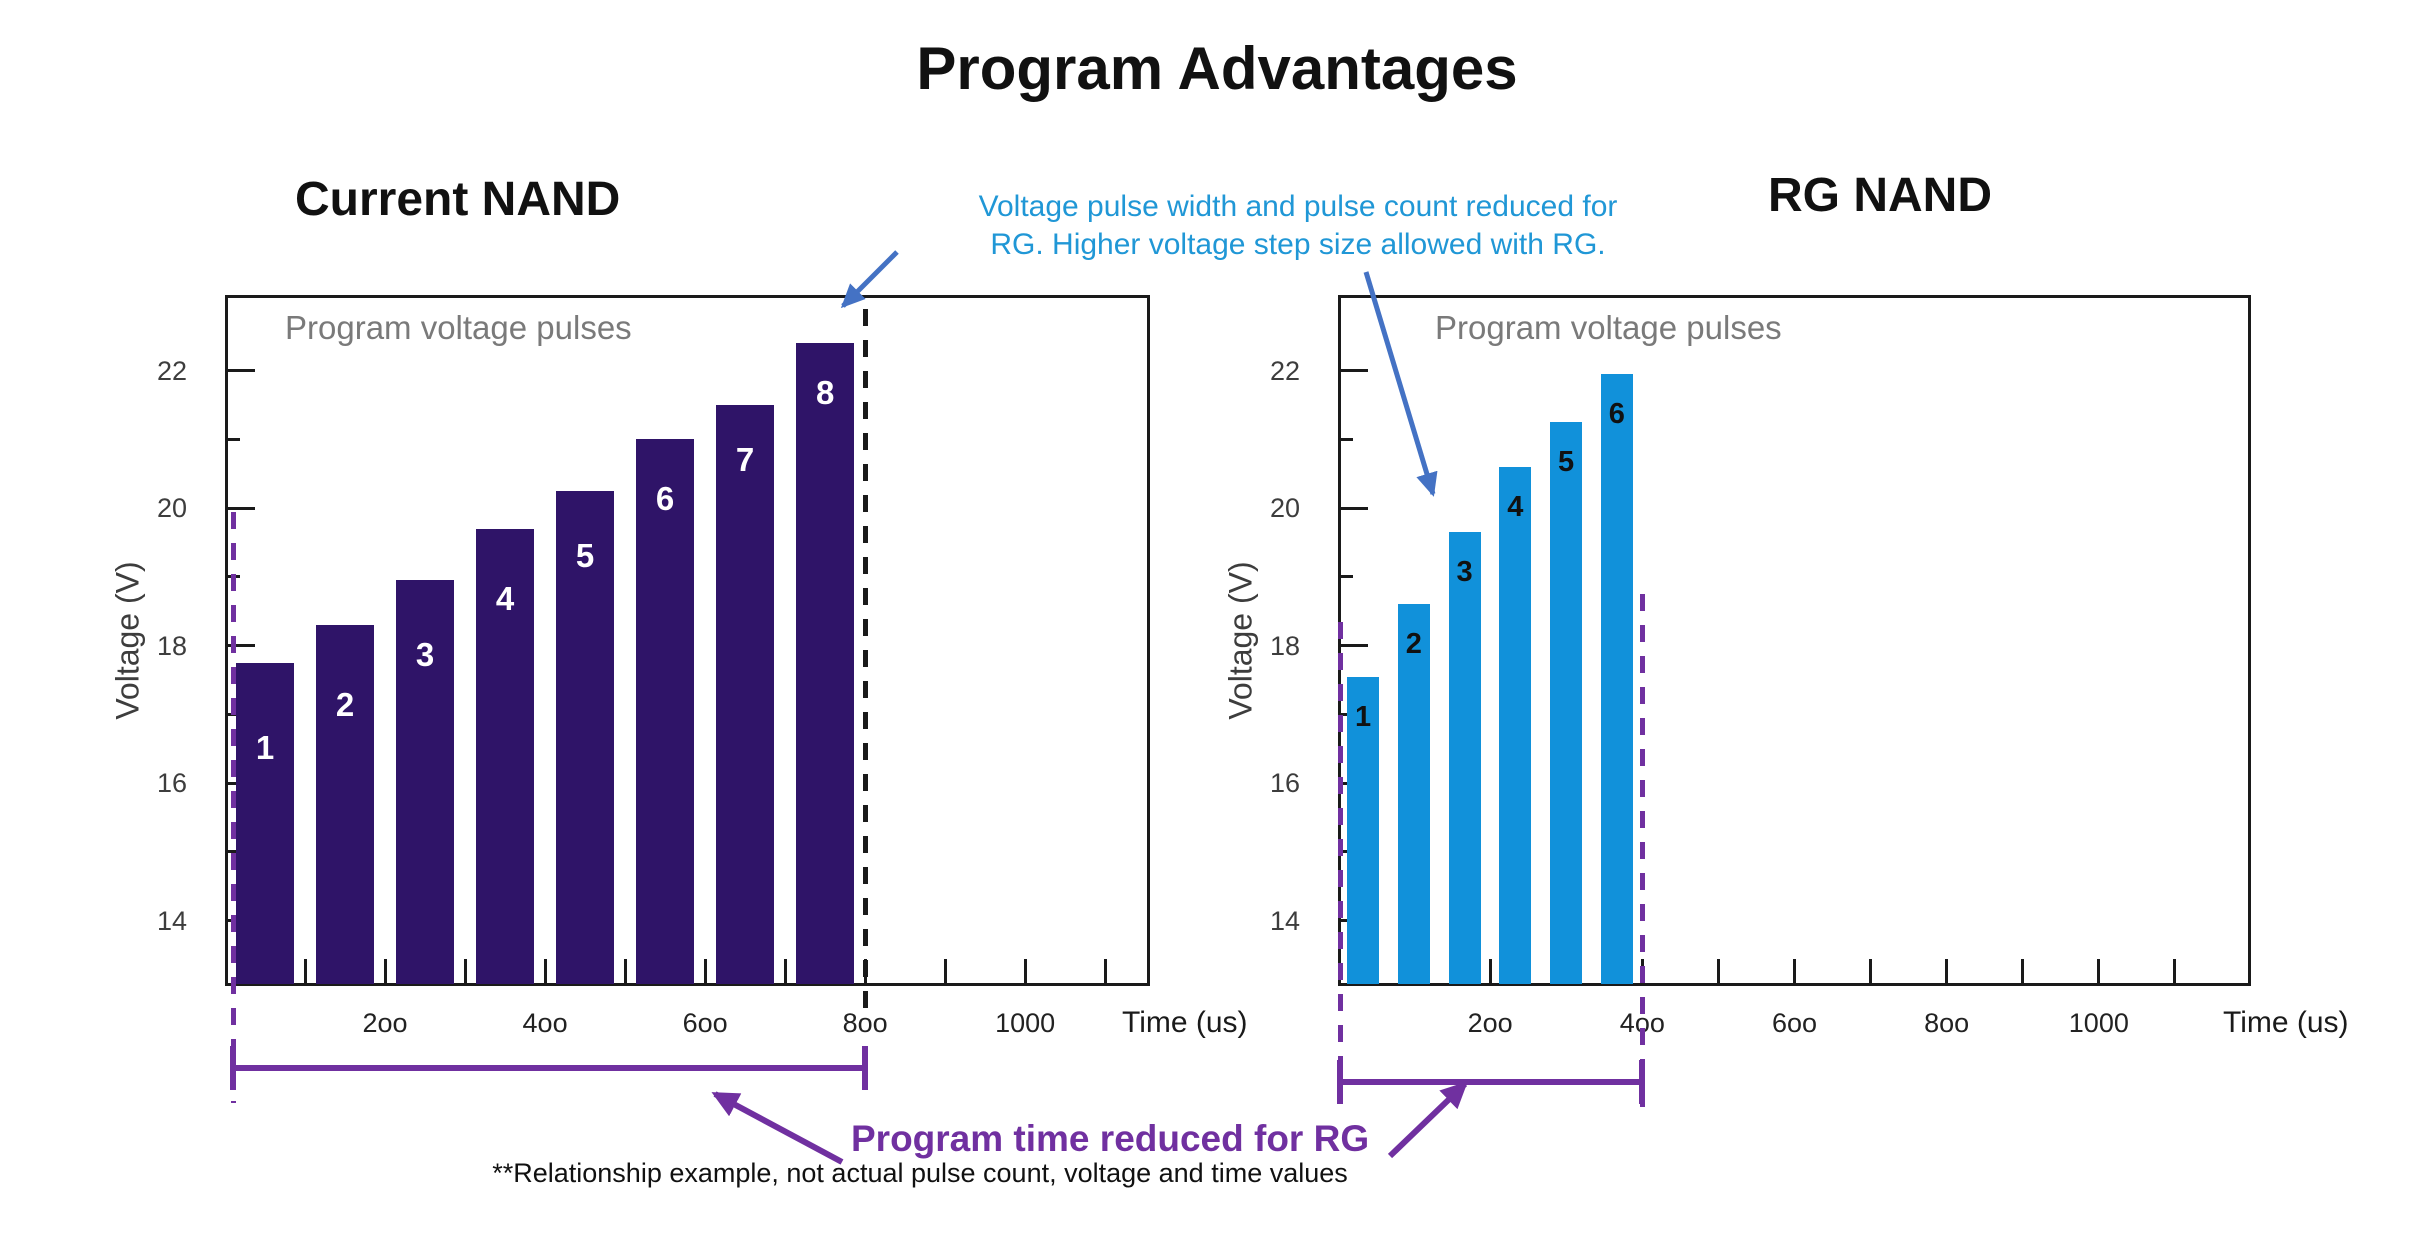 Image resolution: width=2434 pixels, height=1246 pixels. What do you see at coordinates (1880, 195) in the screenshot?
I see `rg-nand-heading: RG NAND` at bounding box center [1880, 195].